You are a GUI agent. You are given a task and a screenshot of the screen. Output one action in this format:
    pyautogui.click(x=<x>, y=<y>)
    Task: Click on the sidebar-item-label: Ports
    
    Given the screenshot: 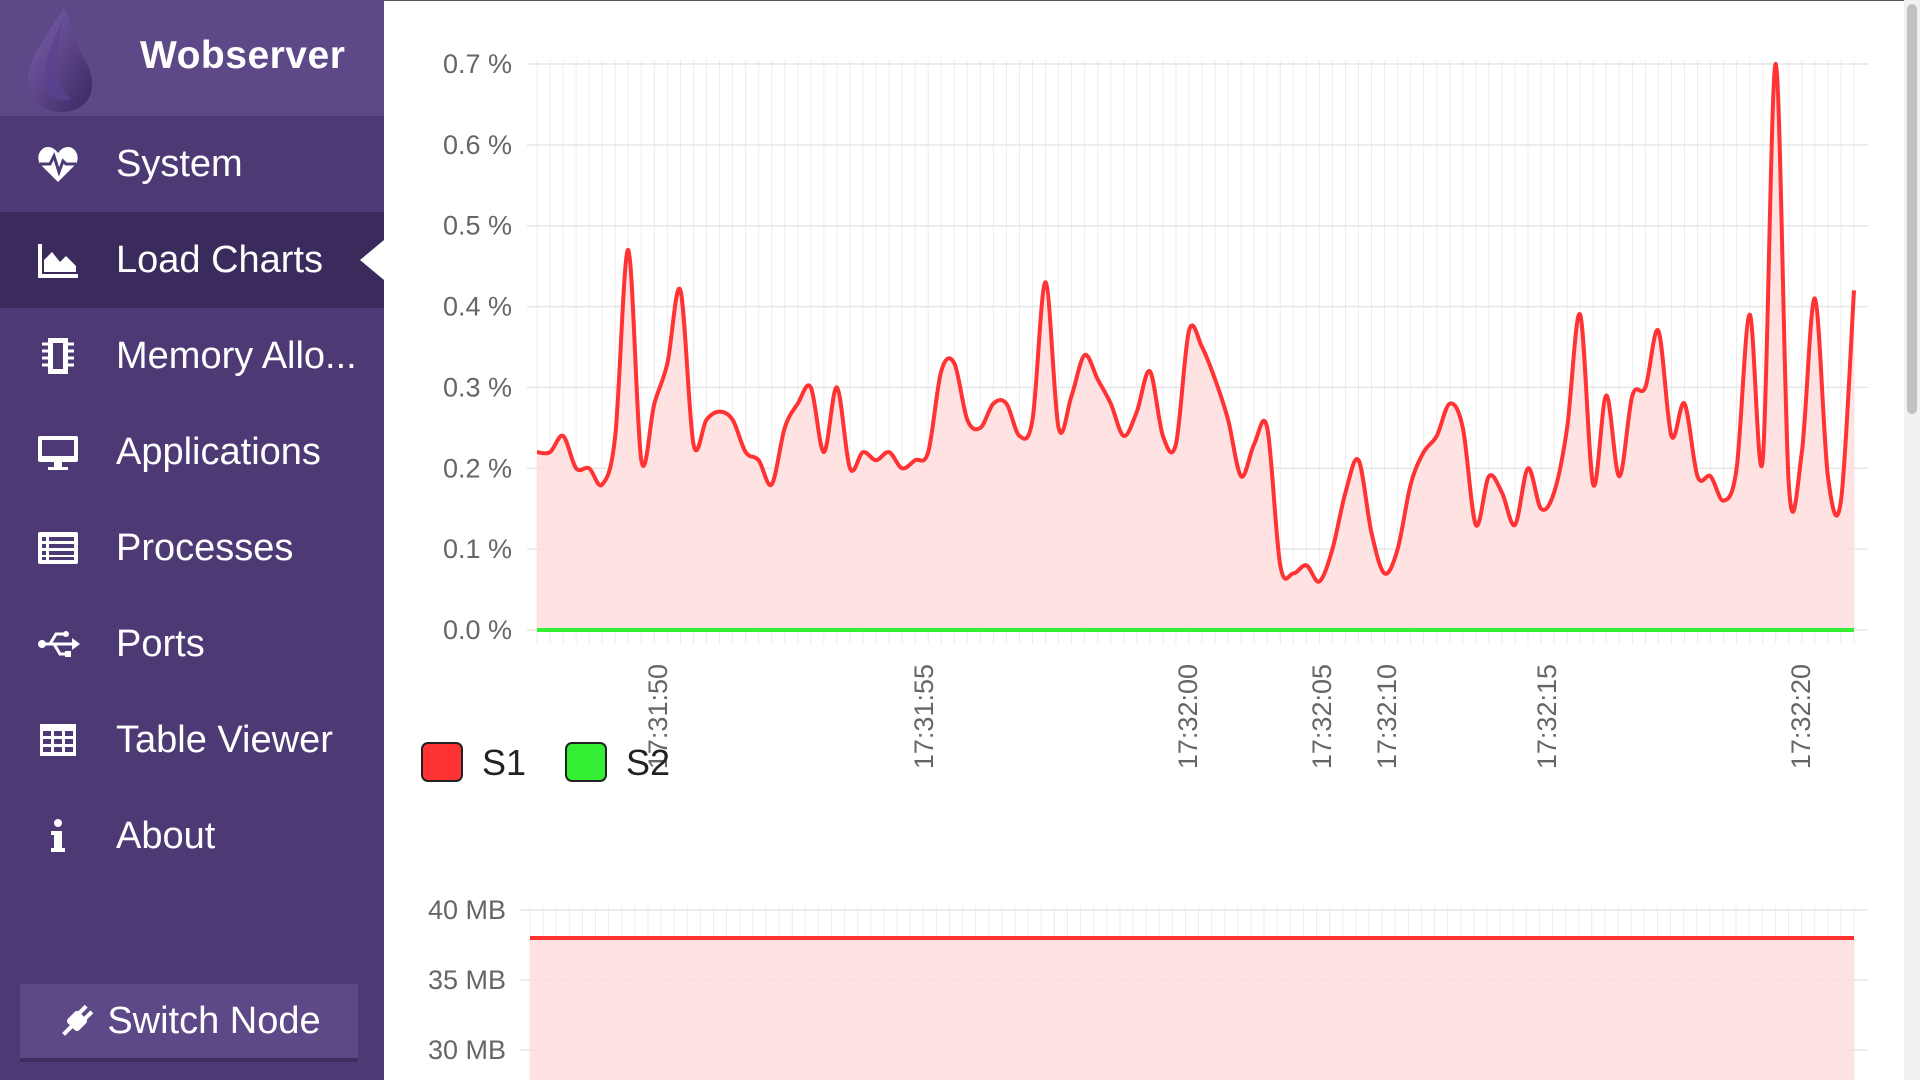 What is the action you would take?
    pyautogui.click(x=160, y=643)
    